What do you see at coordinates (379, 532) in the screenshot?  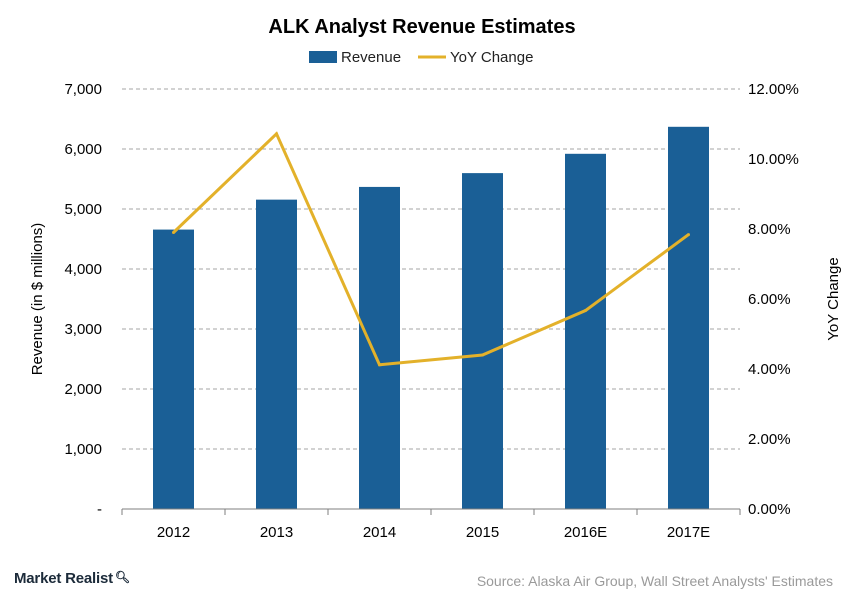 I see `x-tick-label: 2014` at bounding box center [379, 532].